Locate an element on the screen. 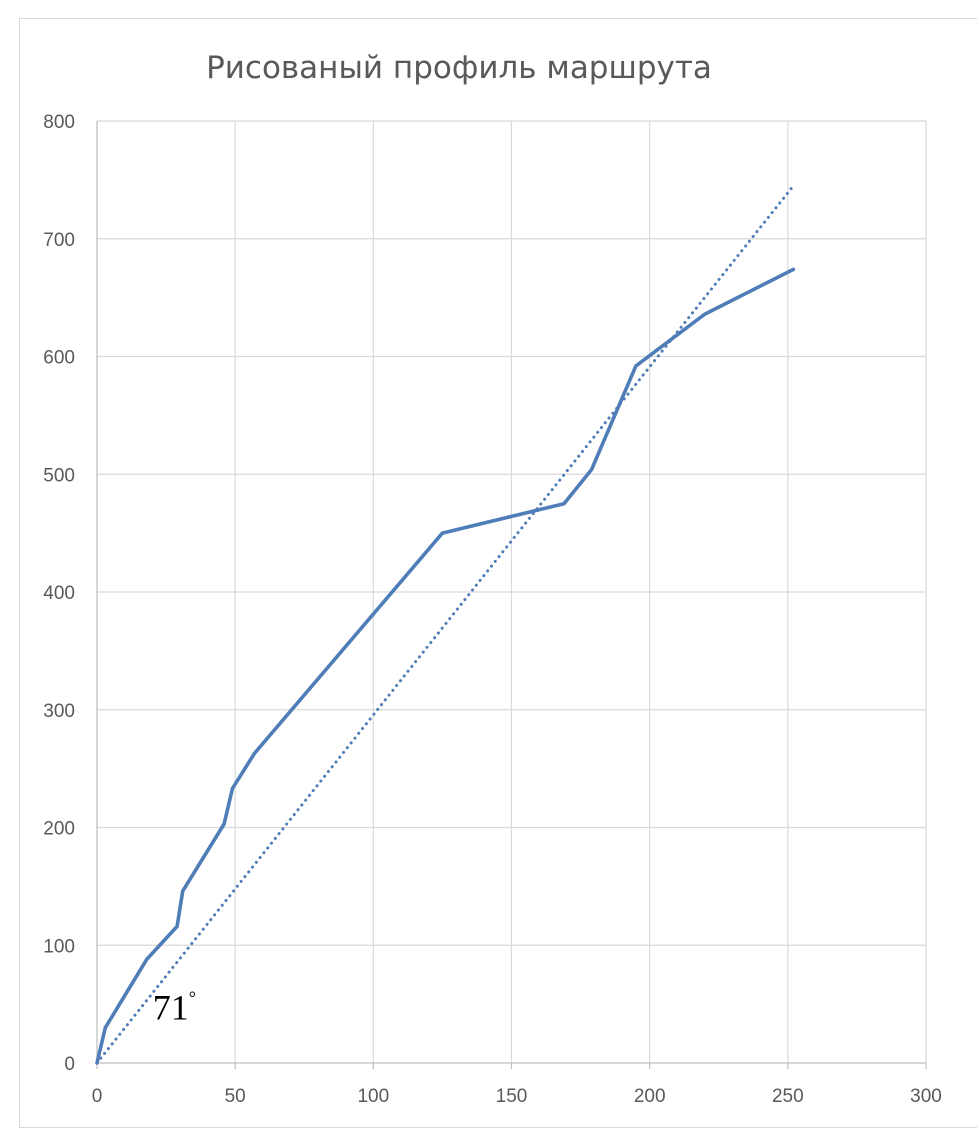  y-tick-label: 700 is located at coordinates (59, 240).